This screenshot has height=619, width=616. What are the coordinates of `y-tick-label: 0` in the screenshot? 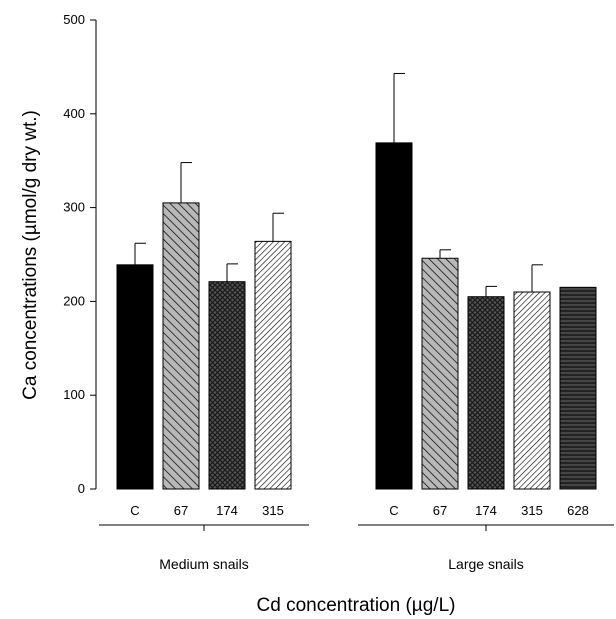 It's located at (81, 488).